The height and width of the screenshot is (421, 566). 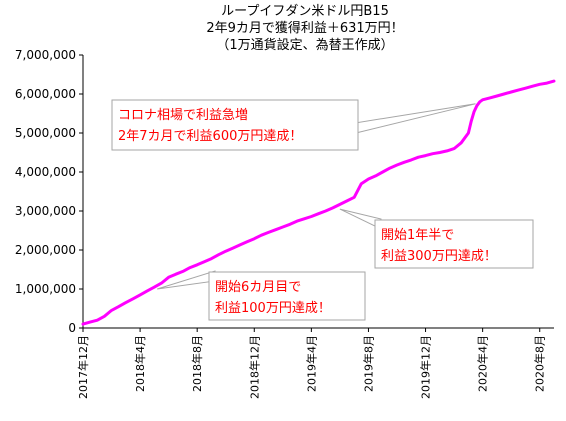 What do you see at coordinates (45, 55) in the screenshot?
I see `y-tick-label: 7,000,000` at bounding box center [45, 55].